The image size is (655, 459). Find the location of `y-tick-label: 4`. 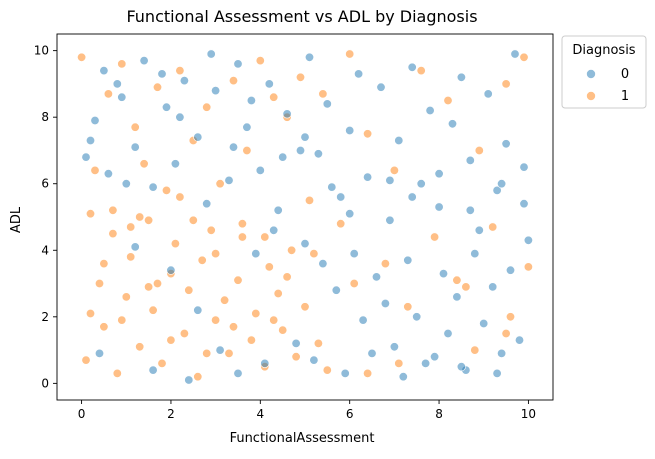

y-tick-label: 4 is located at coordinates (45, 250).